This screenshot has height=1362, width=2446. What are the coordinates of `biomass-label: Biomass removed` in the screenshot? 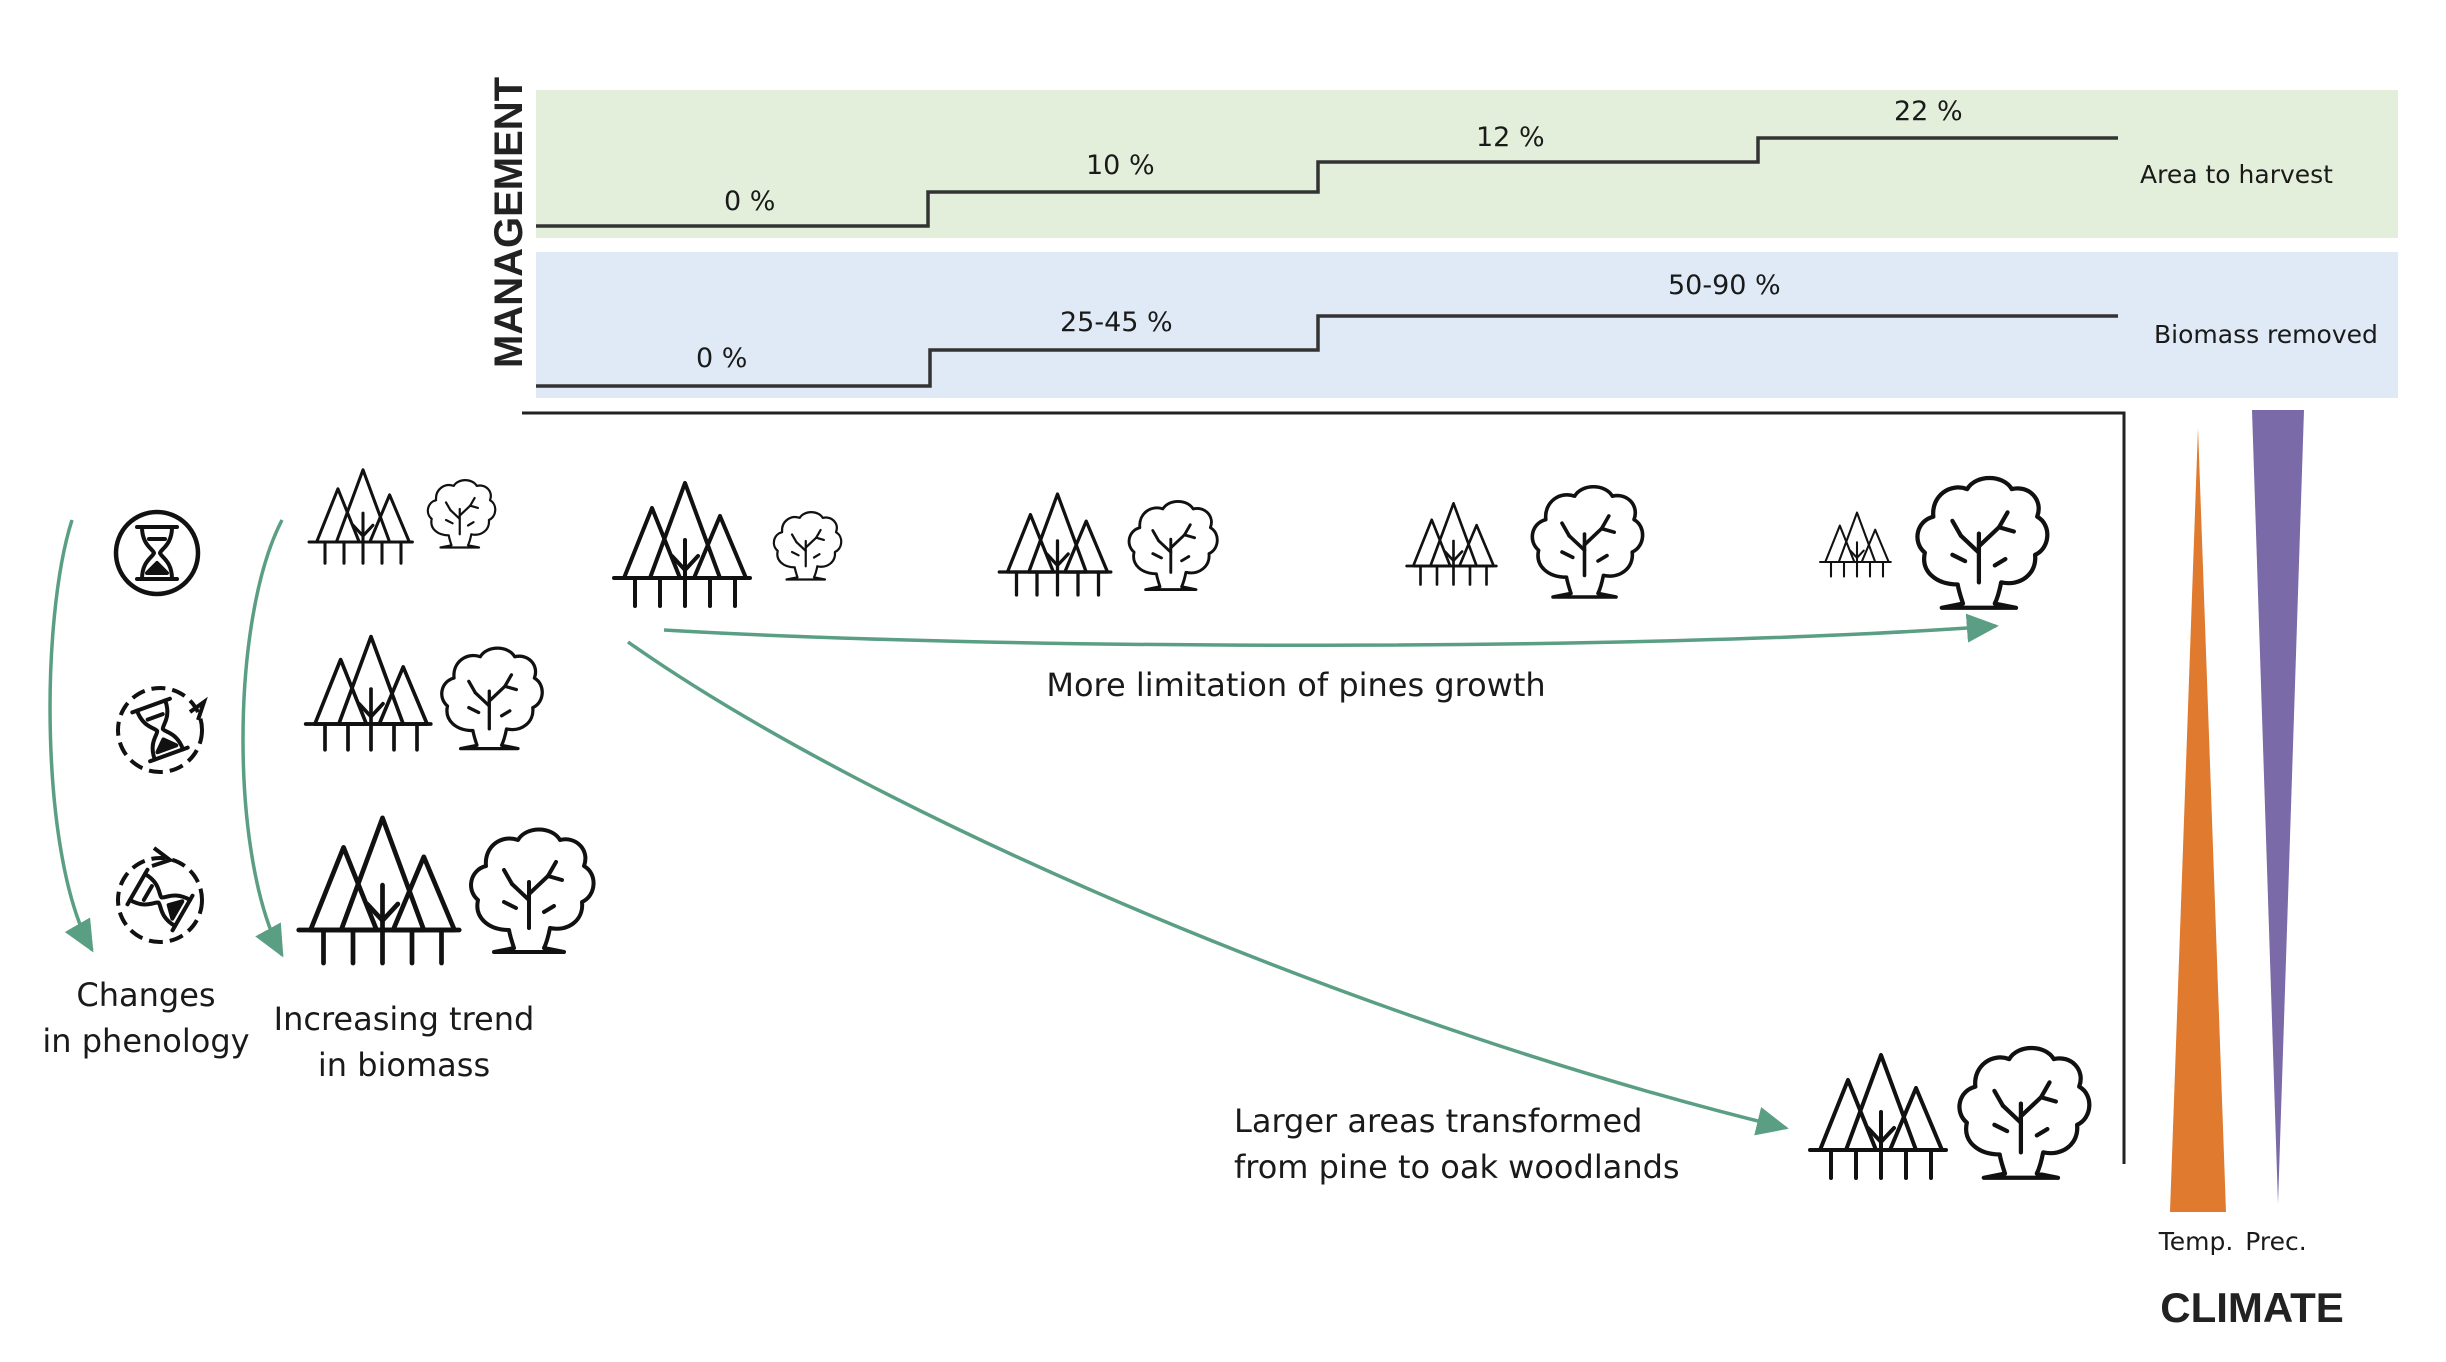 It's located at (2266, 334).